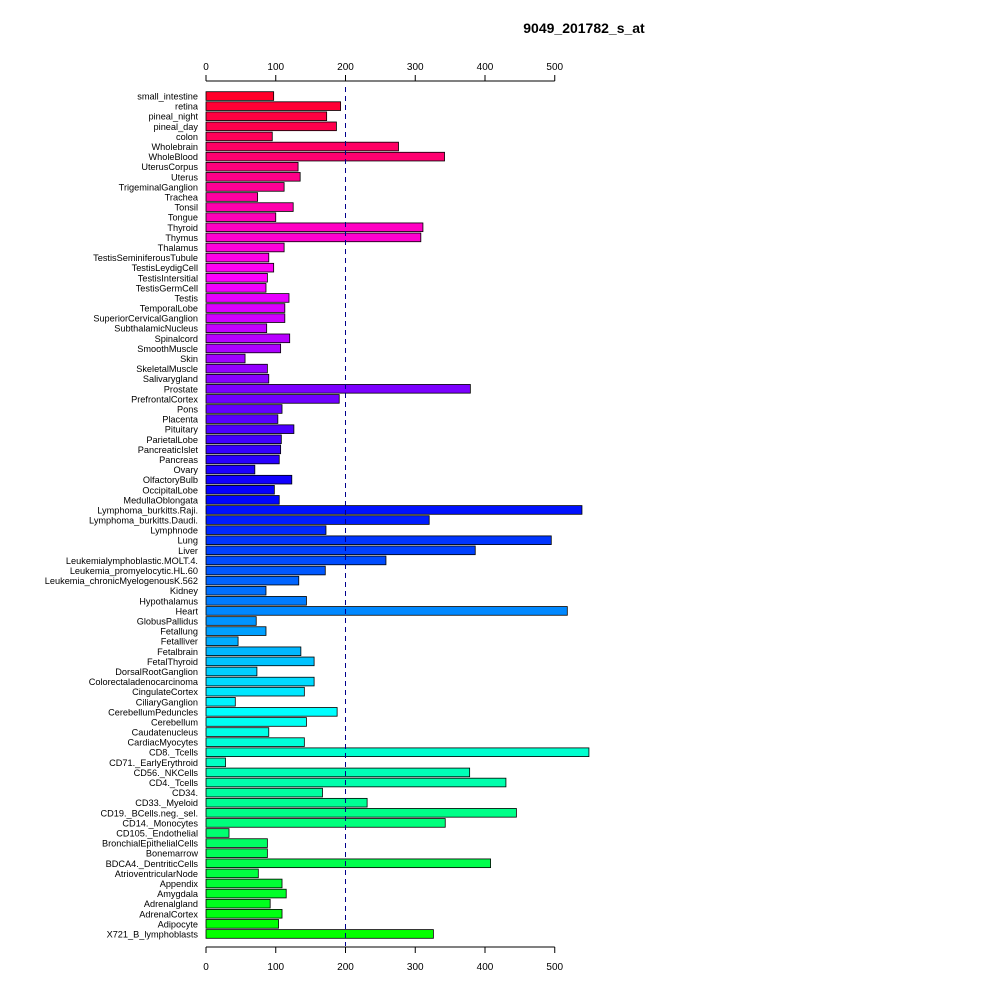  Describe the element at coordinates (253, 177) in the screenshot. I see `bar-Uterus` at that location.